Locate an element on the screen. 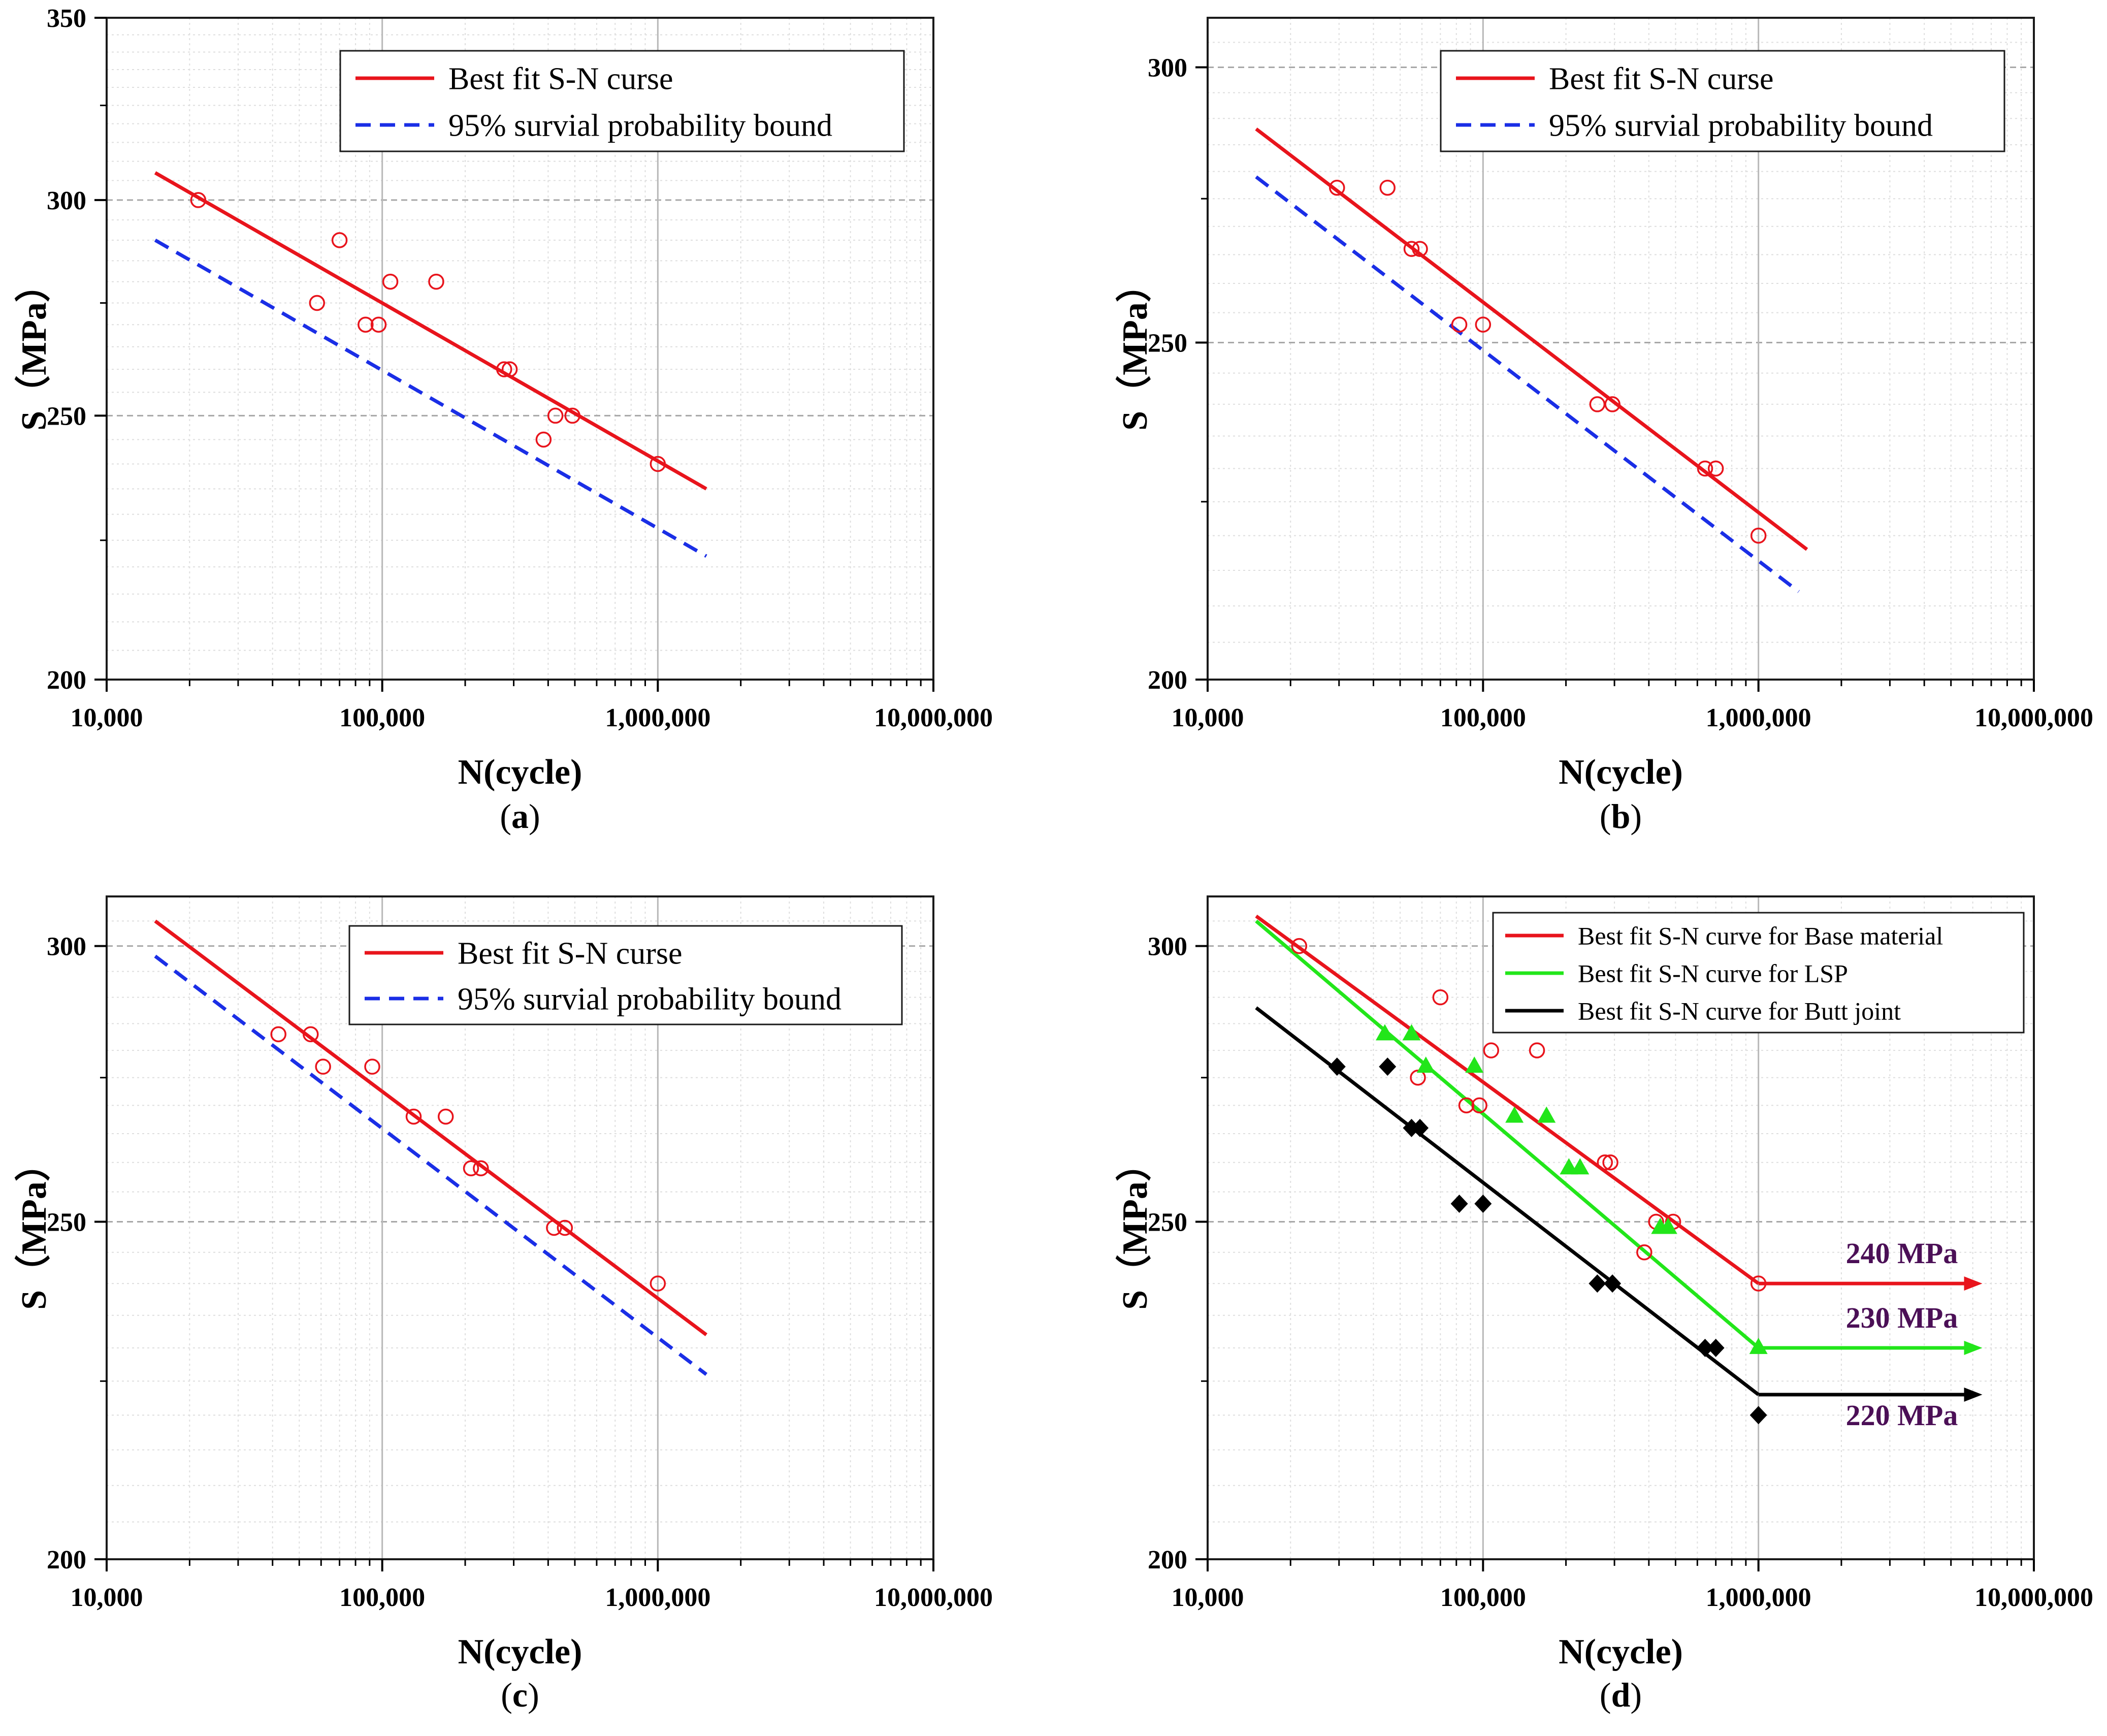 This screenshot has width=2107, height=1736. endurance-label: 230 MPa is located at coordinates (1902, 1317).